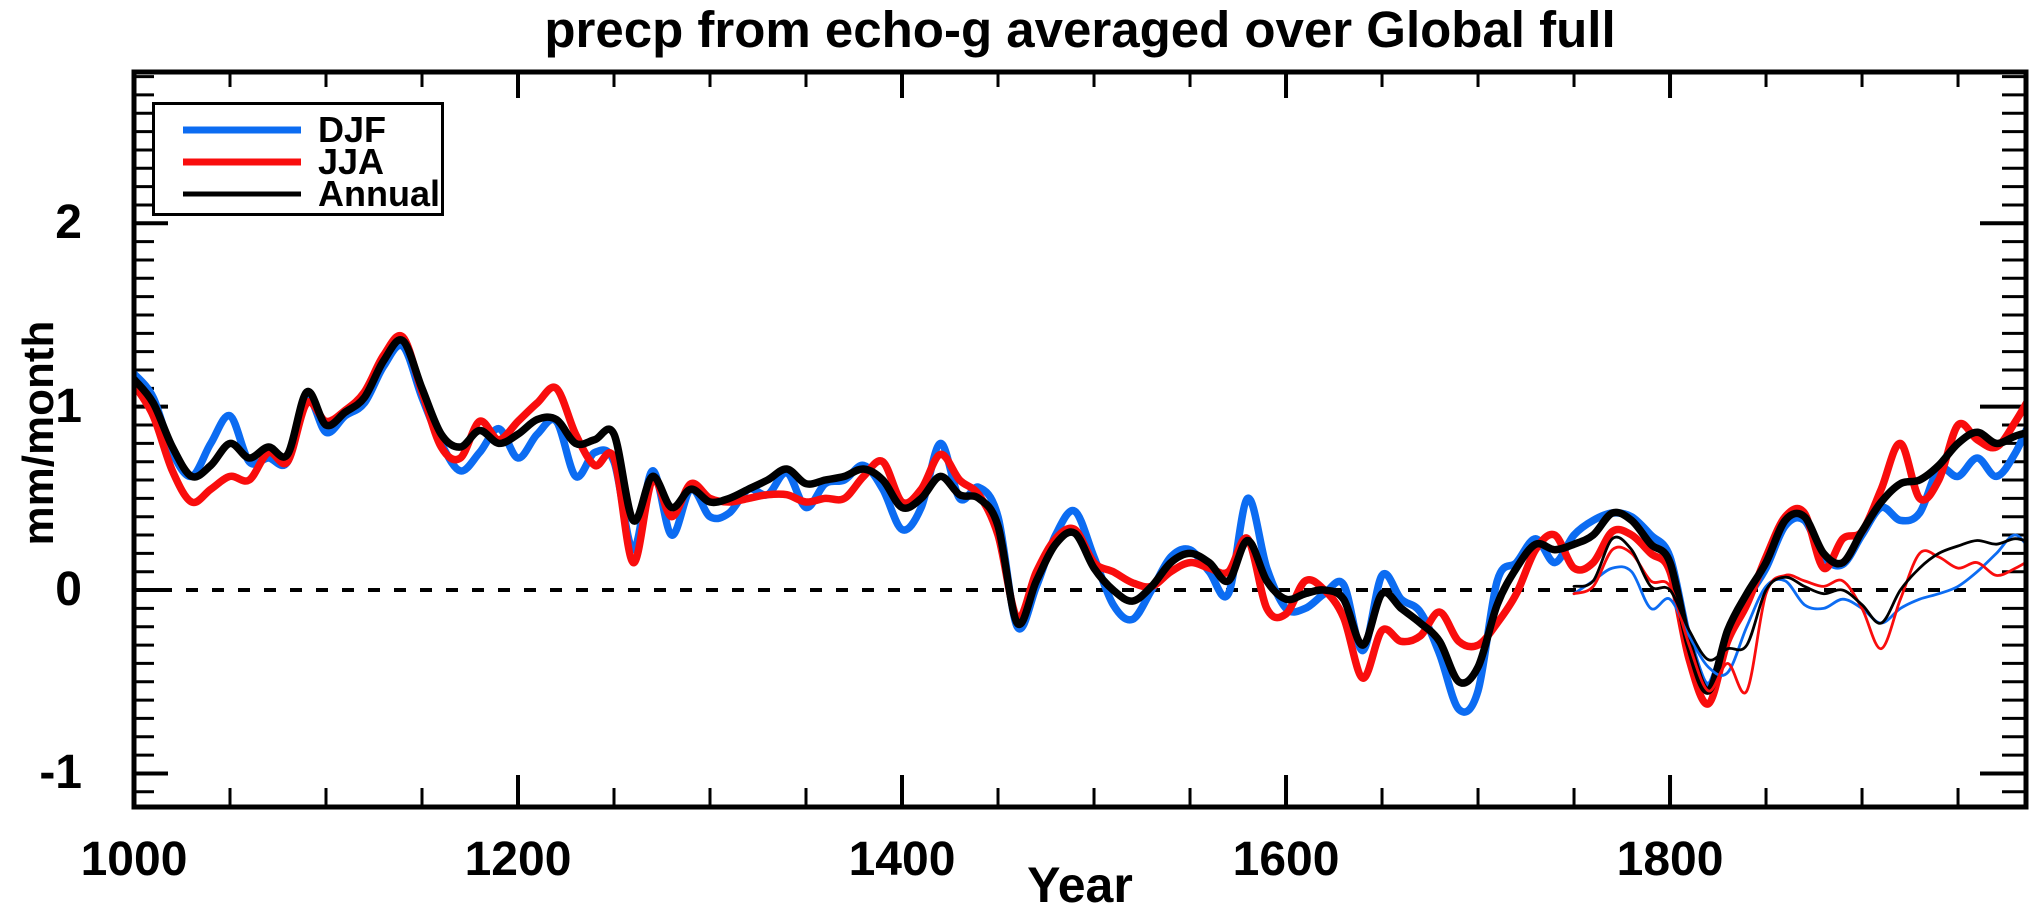 This screenshot has width=2039, height=924. I want to click on legend-item-annual: Annual, so click(298, 193).